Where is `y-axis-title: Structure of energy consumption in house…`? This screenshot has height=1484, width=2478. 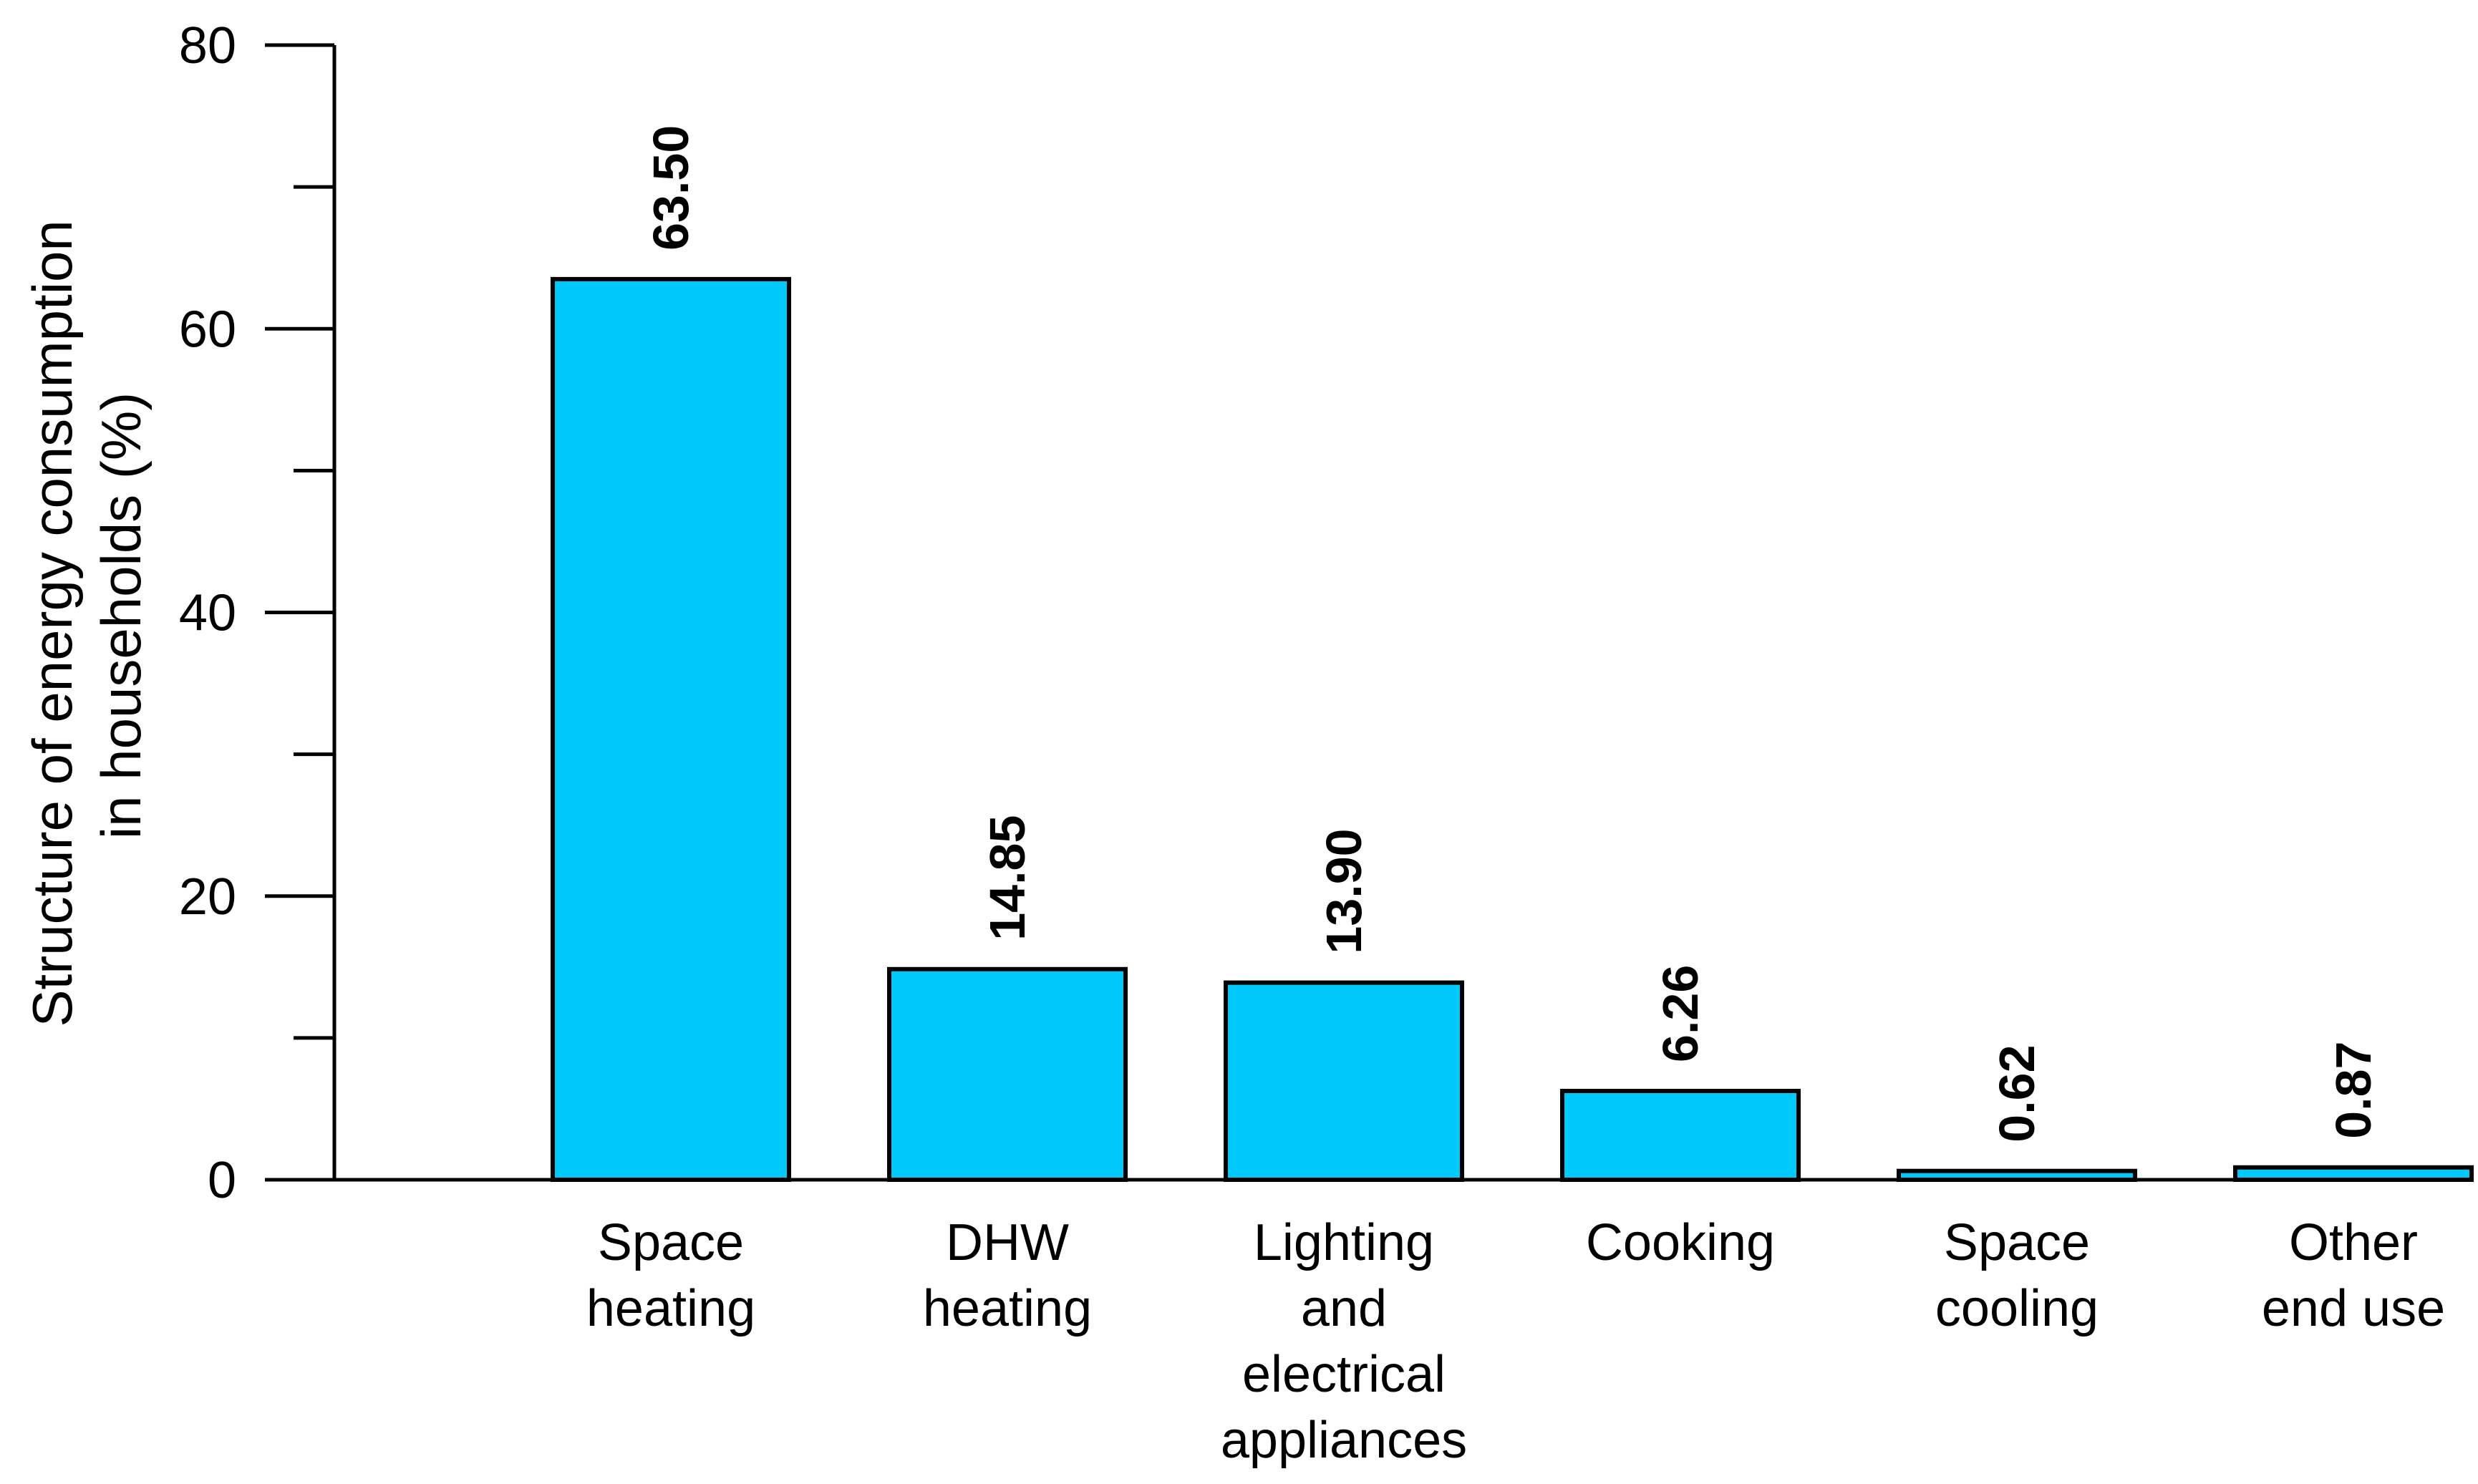
y-axis-title: Structure of energy consumption in house… is located at coordinates (87, 616).